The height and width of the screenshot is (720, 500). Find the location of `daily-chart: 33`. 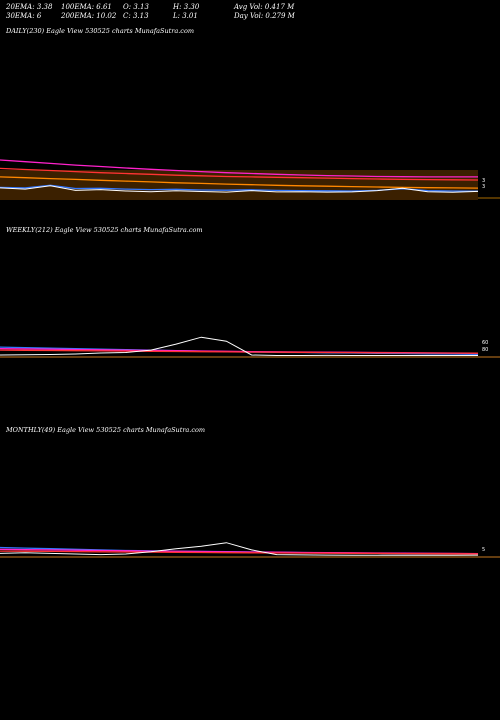

daily-chart: 33 is located at coordinates (250, 179).